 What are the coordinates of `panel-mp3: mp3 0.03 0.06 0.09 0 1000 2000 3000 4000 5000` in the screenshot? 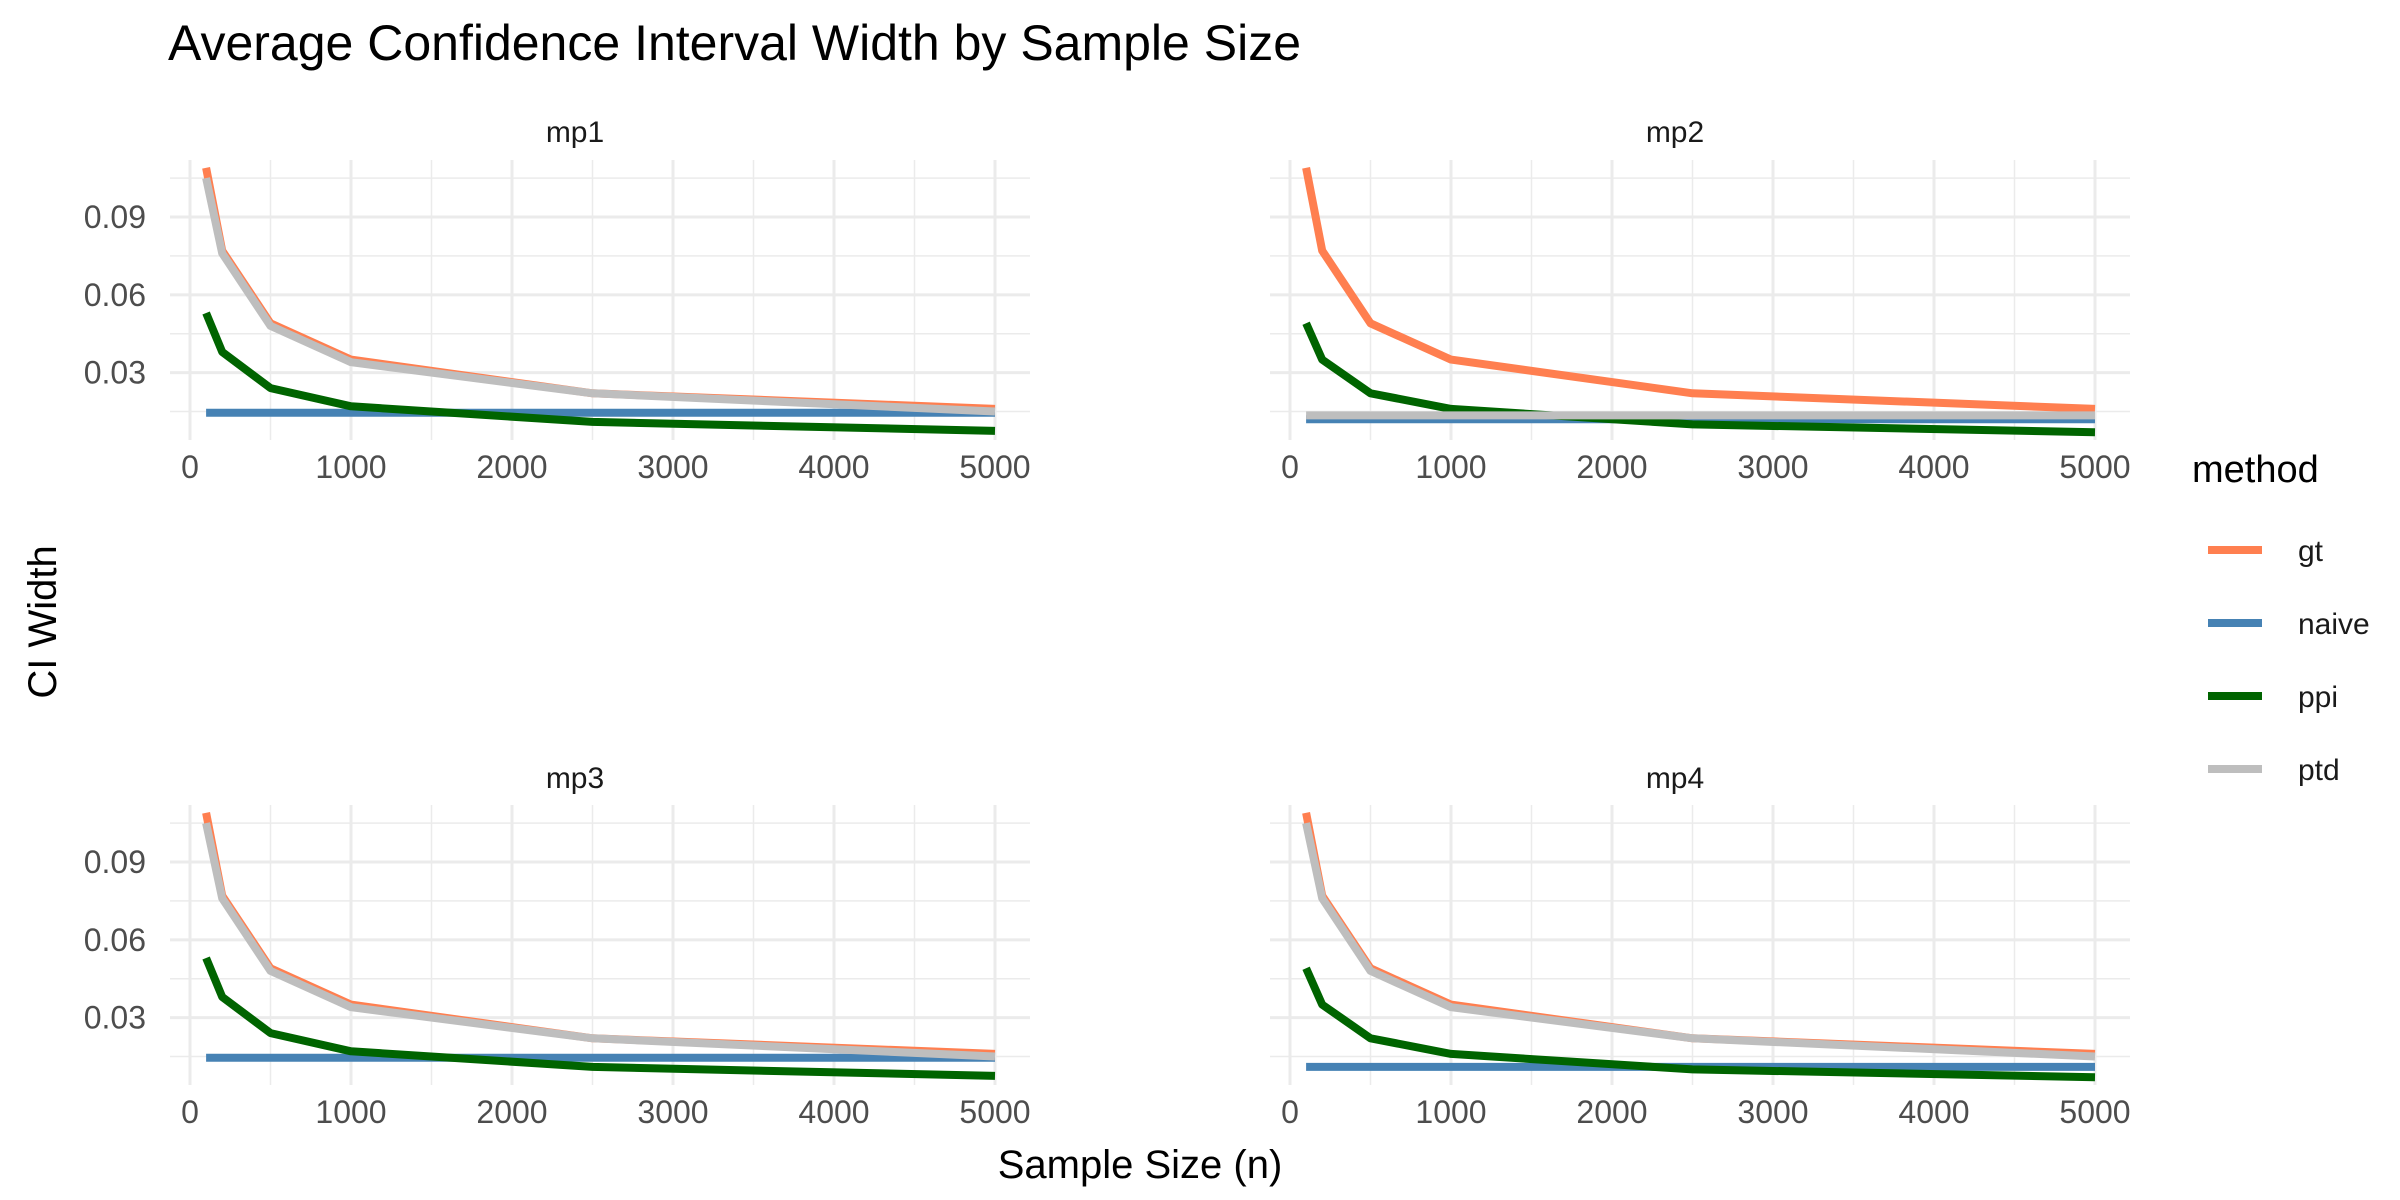 It's located at (557, 946).